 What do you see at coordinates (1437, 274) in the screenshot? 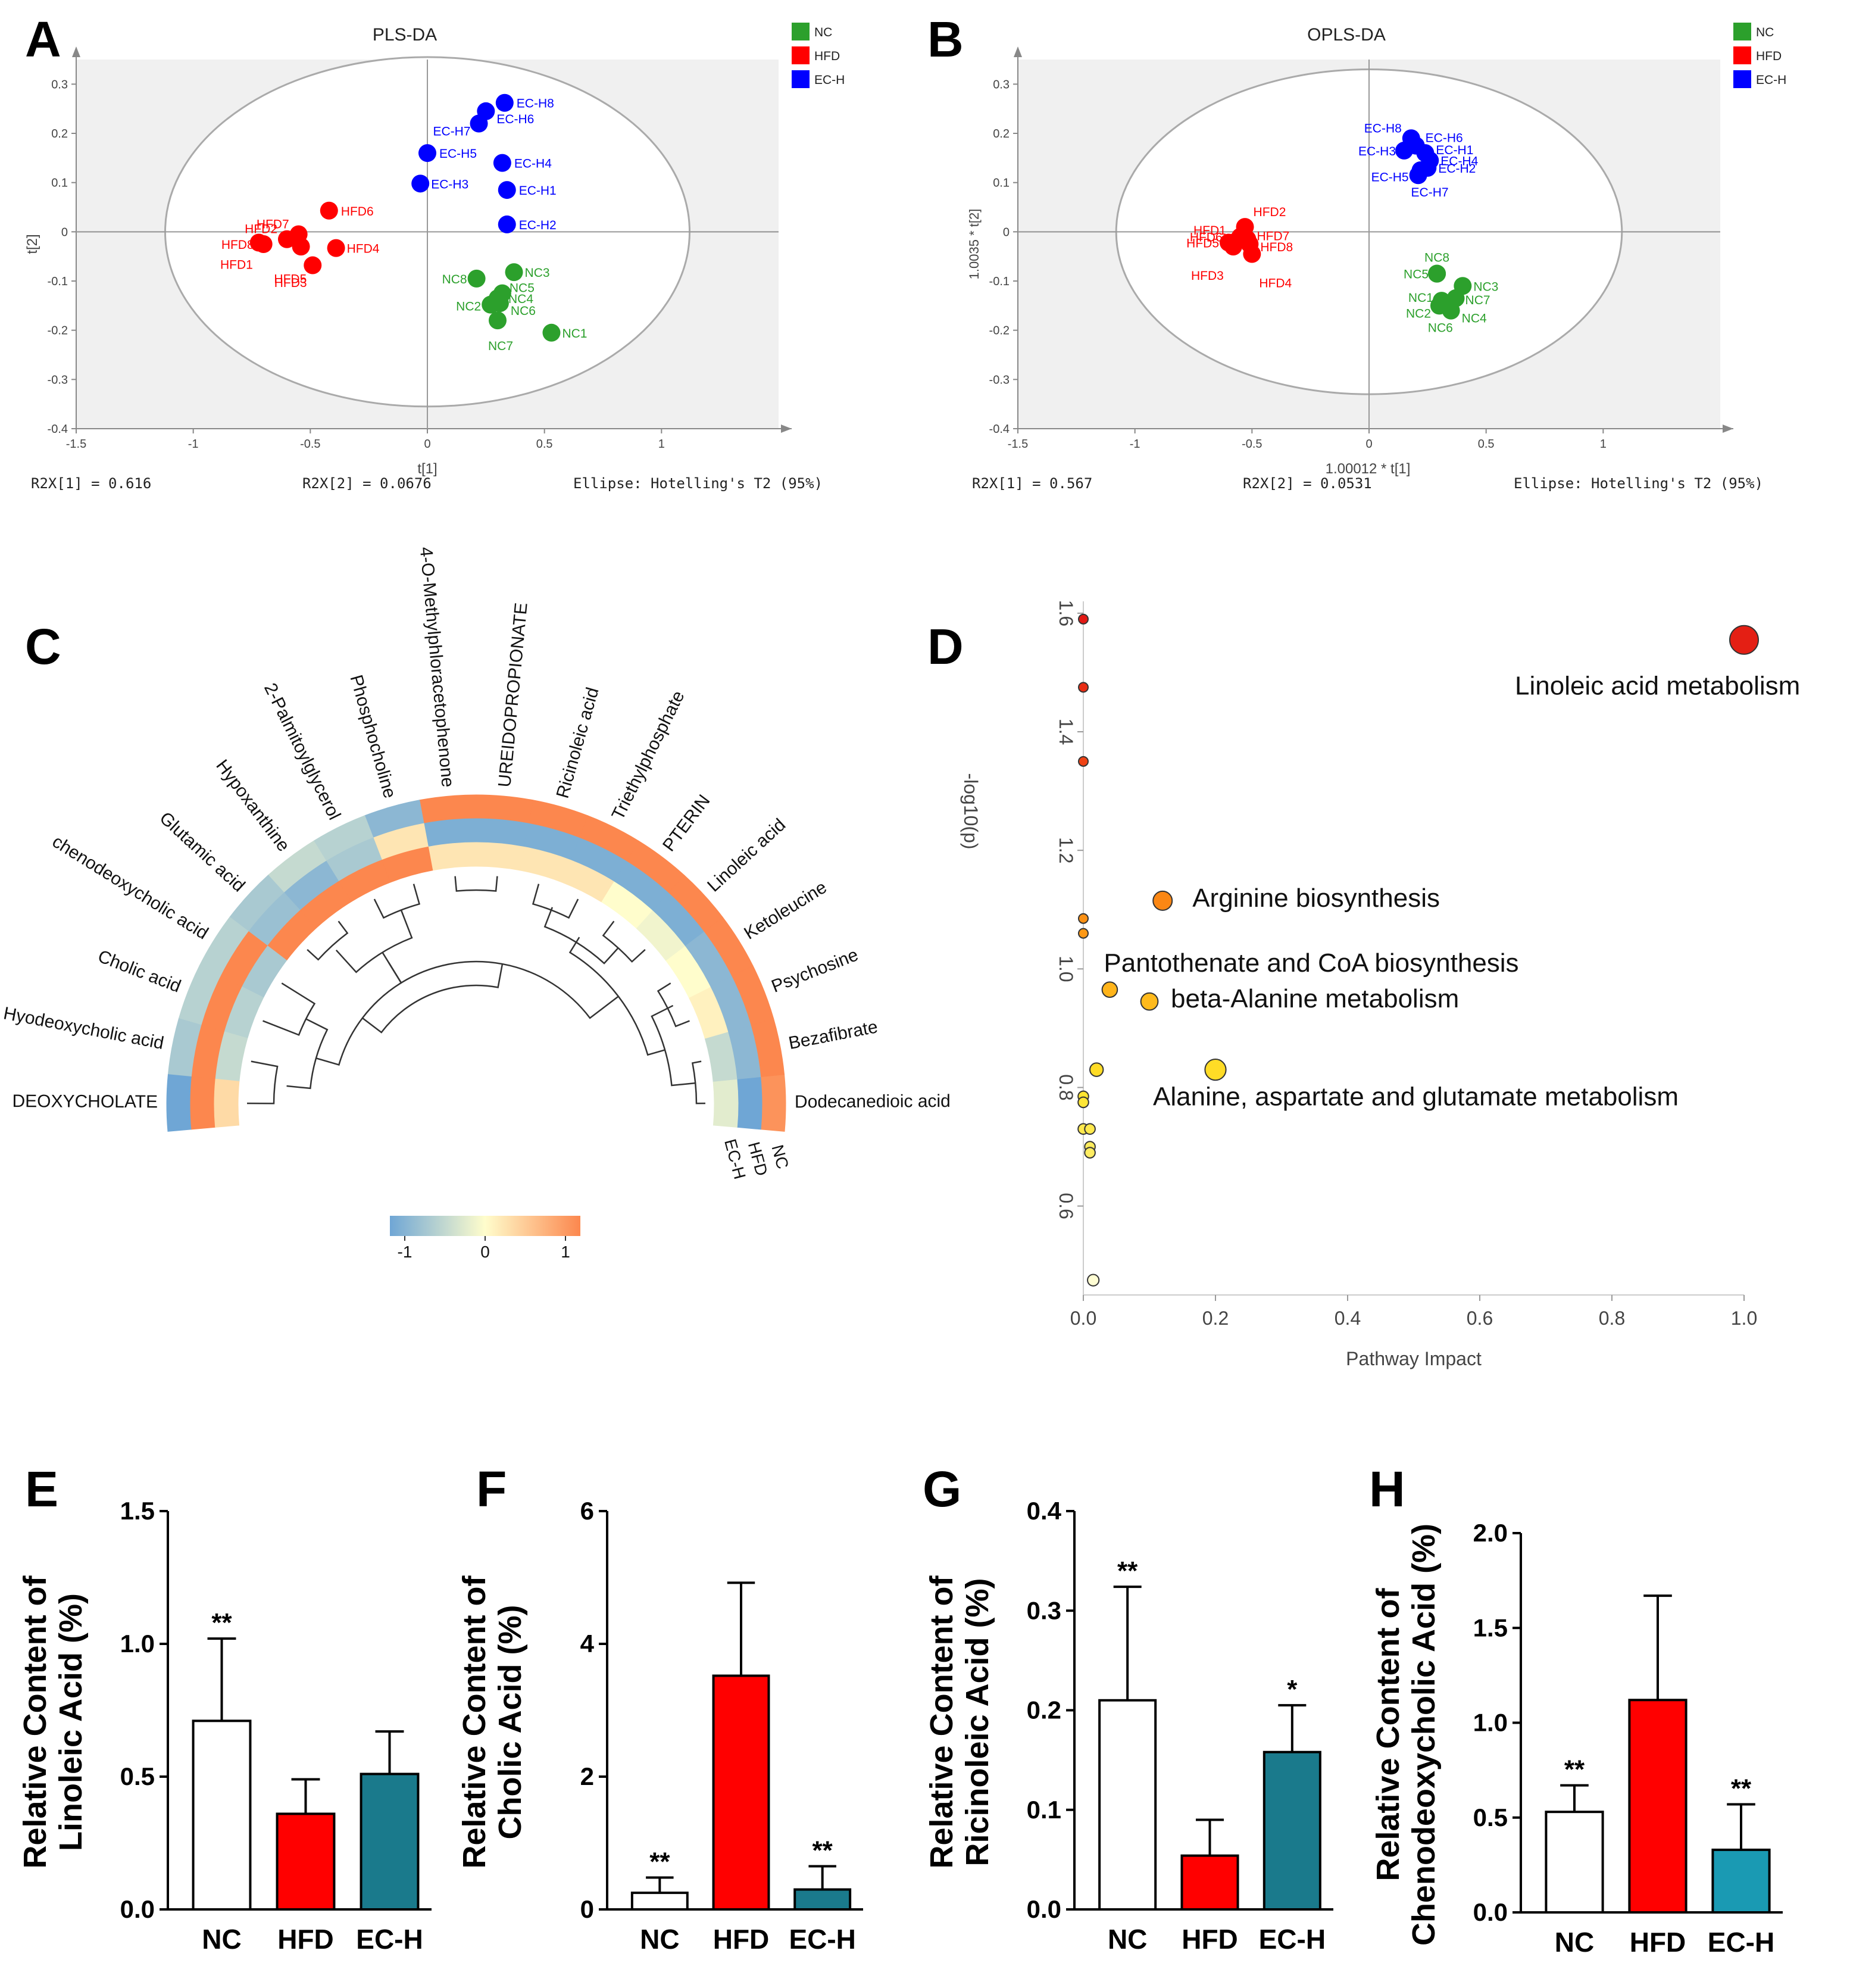
I see `point-b-nc8` at bounding box center [1437, 274].